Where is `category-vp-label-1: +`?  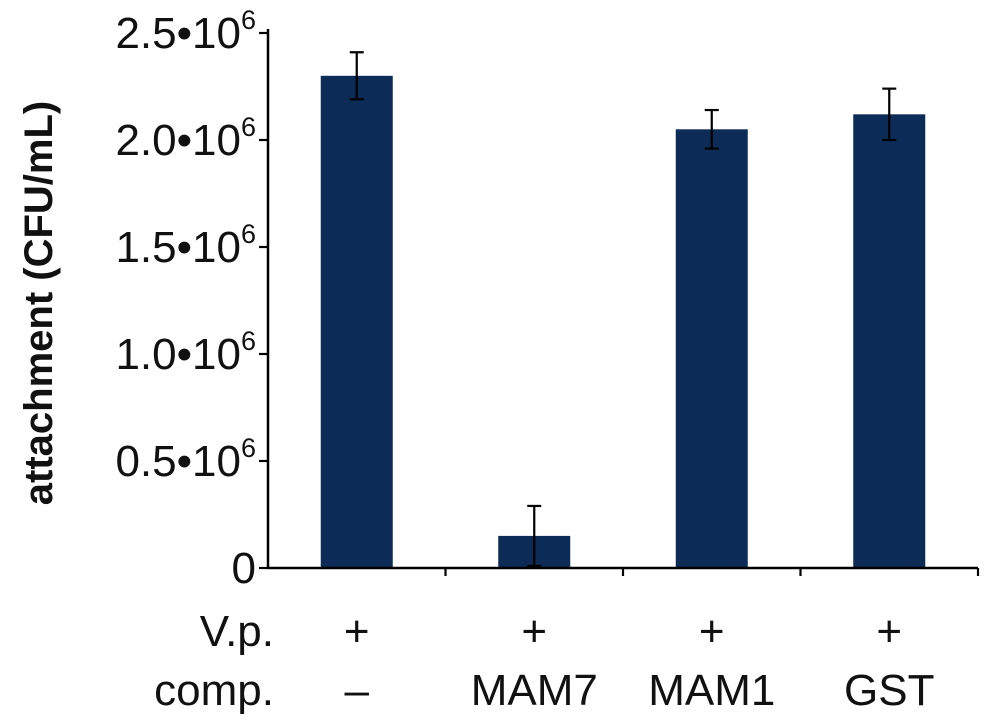 category-vp-label-1: + is located at coordinates (534, 631).